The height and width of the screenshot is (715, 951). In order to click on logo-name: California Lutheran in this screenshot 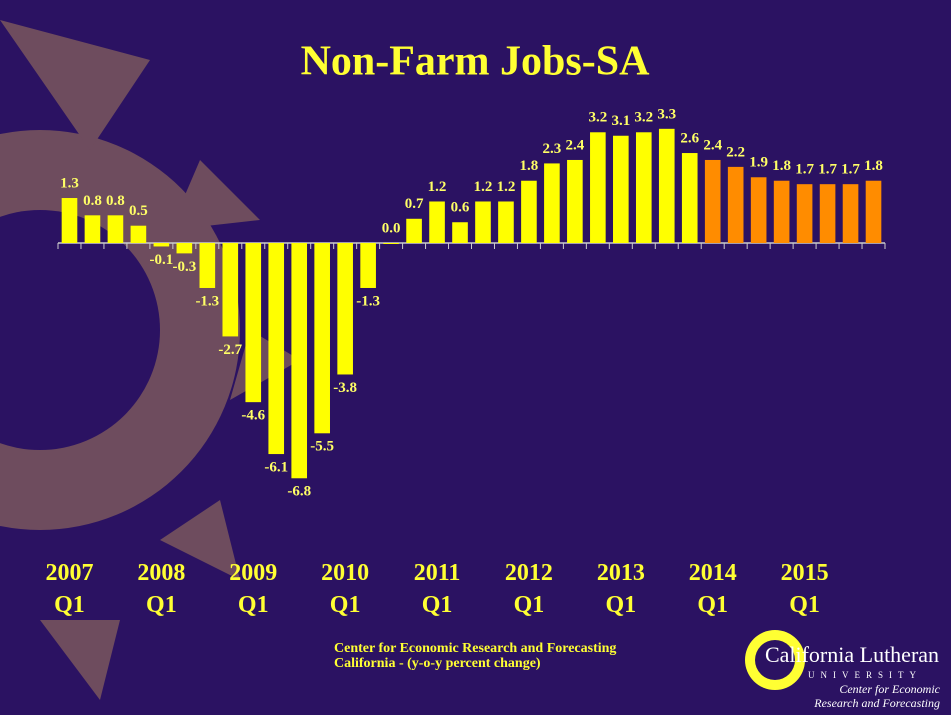, I will do `click(852, 654)`.